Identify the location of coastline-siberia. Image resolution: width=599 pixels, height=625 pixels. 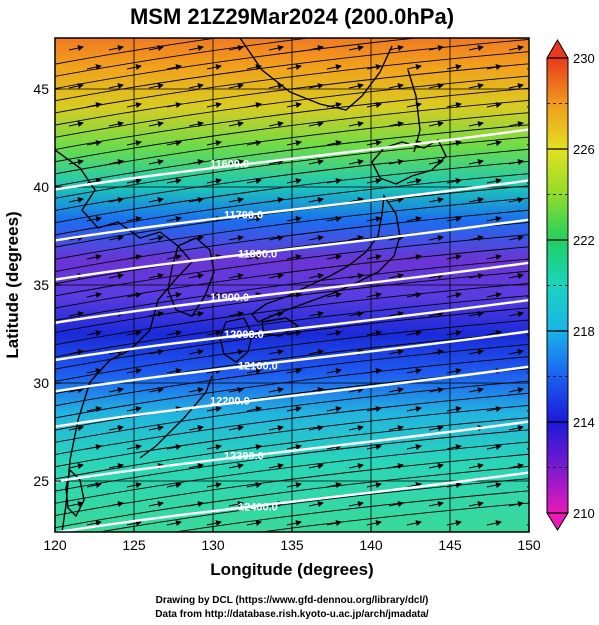
(316, 74).